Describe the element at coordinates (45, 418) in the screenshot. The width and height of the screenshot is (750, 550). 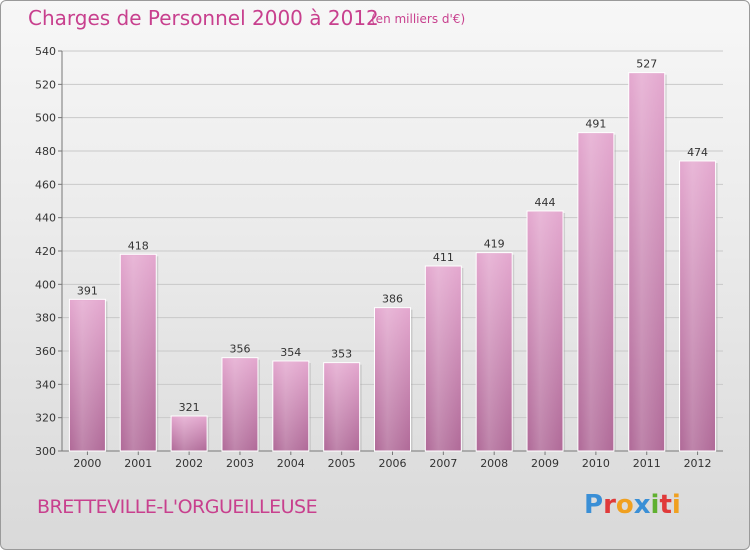
I see `y-tick-label: 320` at that location.